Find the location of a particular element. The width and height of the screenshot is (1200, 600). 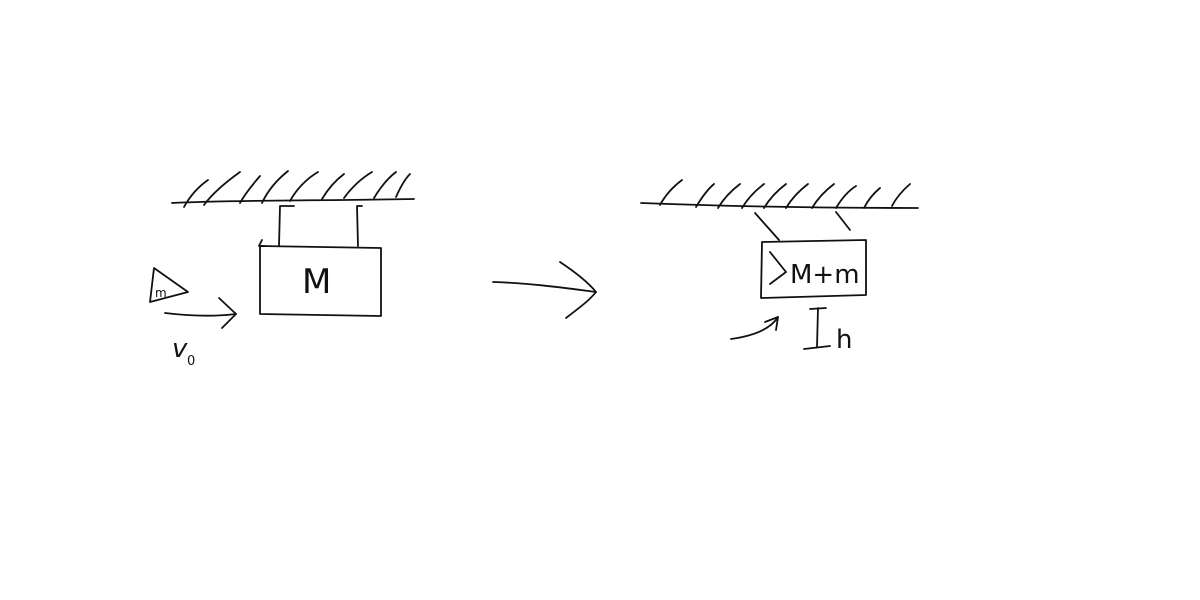

transition-arrow is located at coordinates (544, 290).